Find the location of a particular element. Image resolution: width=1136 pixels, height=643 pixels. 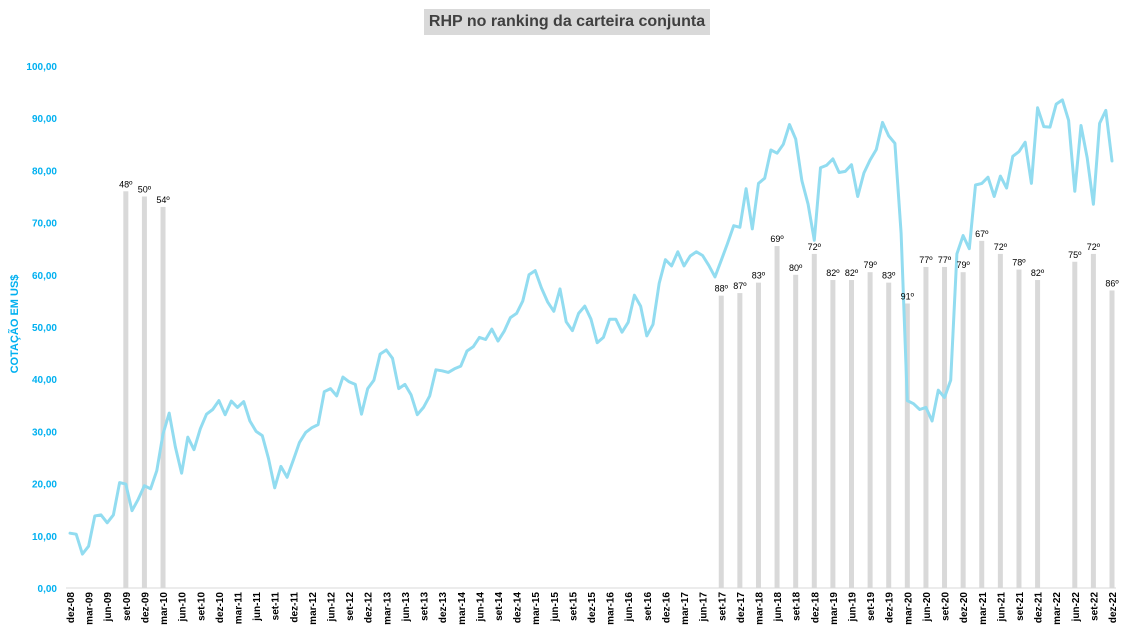

x-tick-label: set-11 is located at coordinates (276, 606).